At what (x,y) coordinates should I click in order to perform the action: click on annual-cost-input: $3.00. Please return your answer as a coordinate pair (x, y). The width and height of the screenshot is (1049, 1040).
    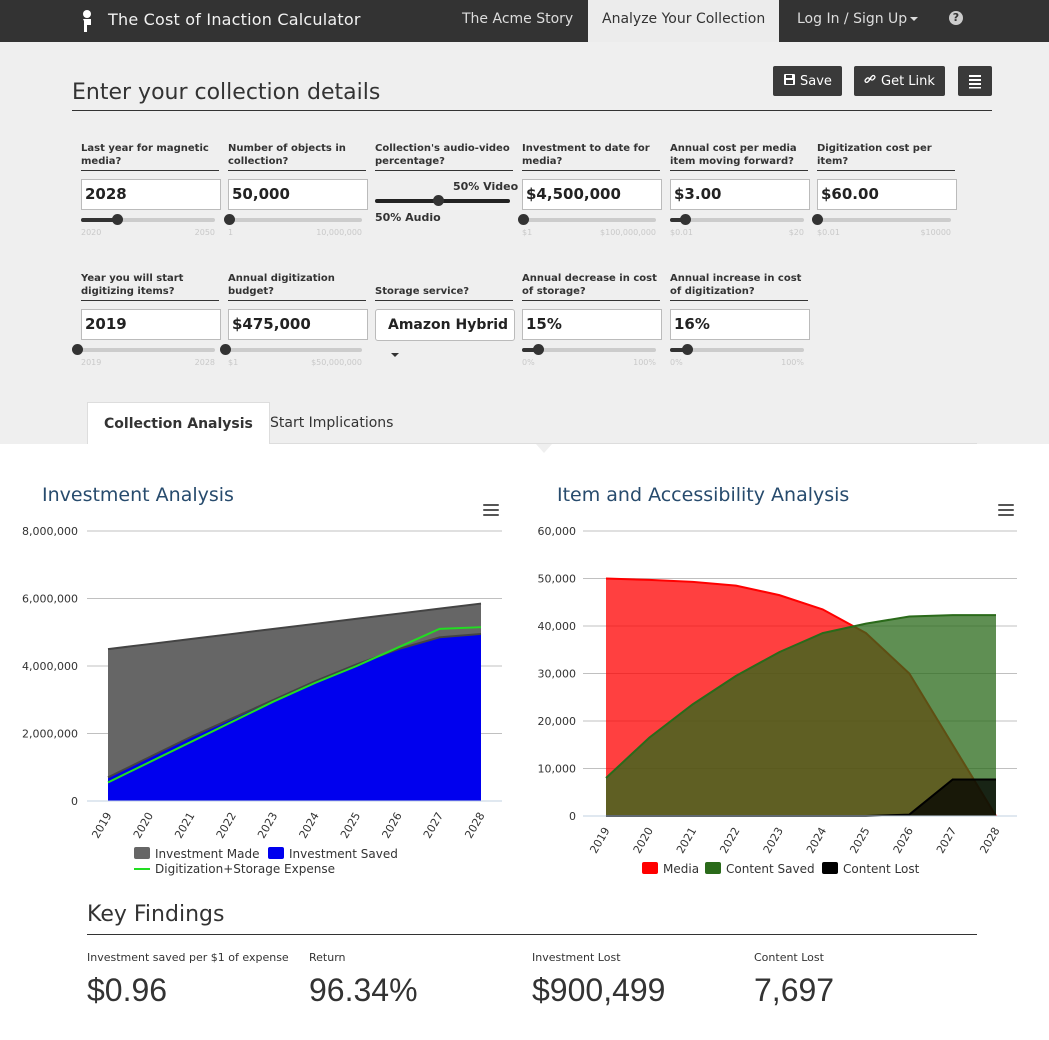
    Looking at the image, I should click on (740, 194).